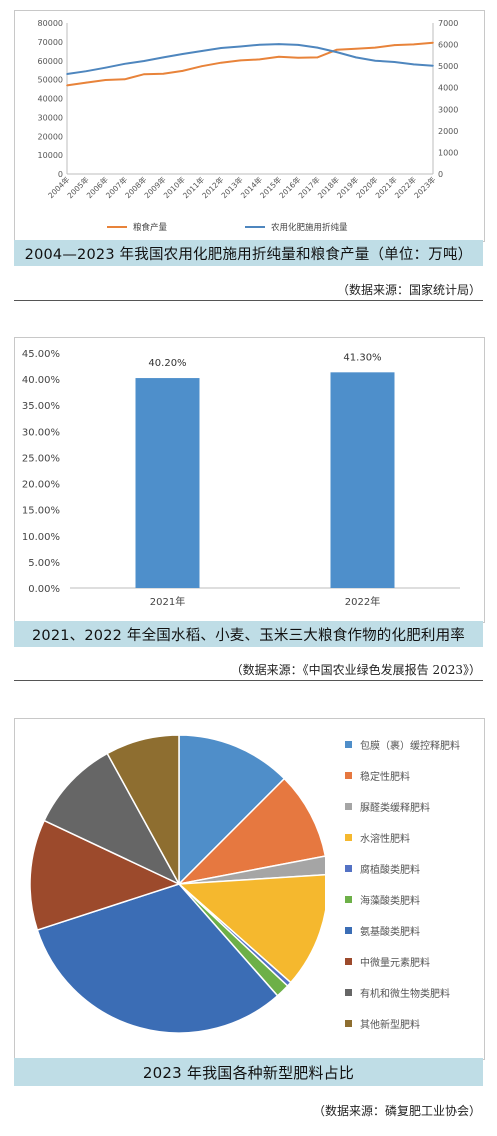 The image size is (497, 1136). I want to click on chart-2-divider, so click(248, 680).